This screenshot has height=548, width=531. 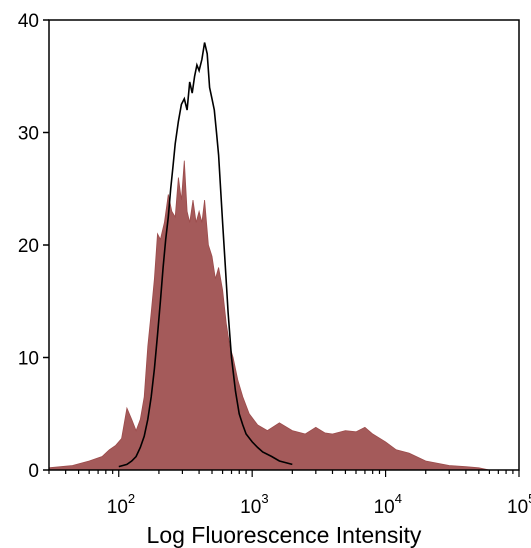 I want to click on y-tick-label: 40, so click(x=28, y=21).